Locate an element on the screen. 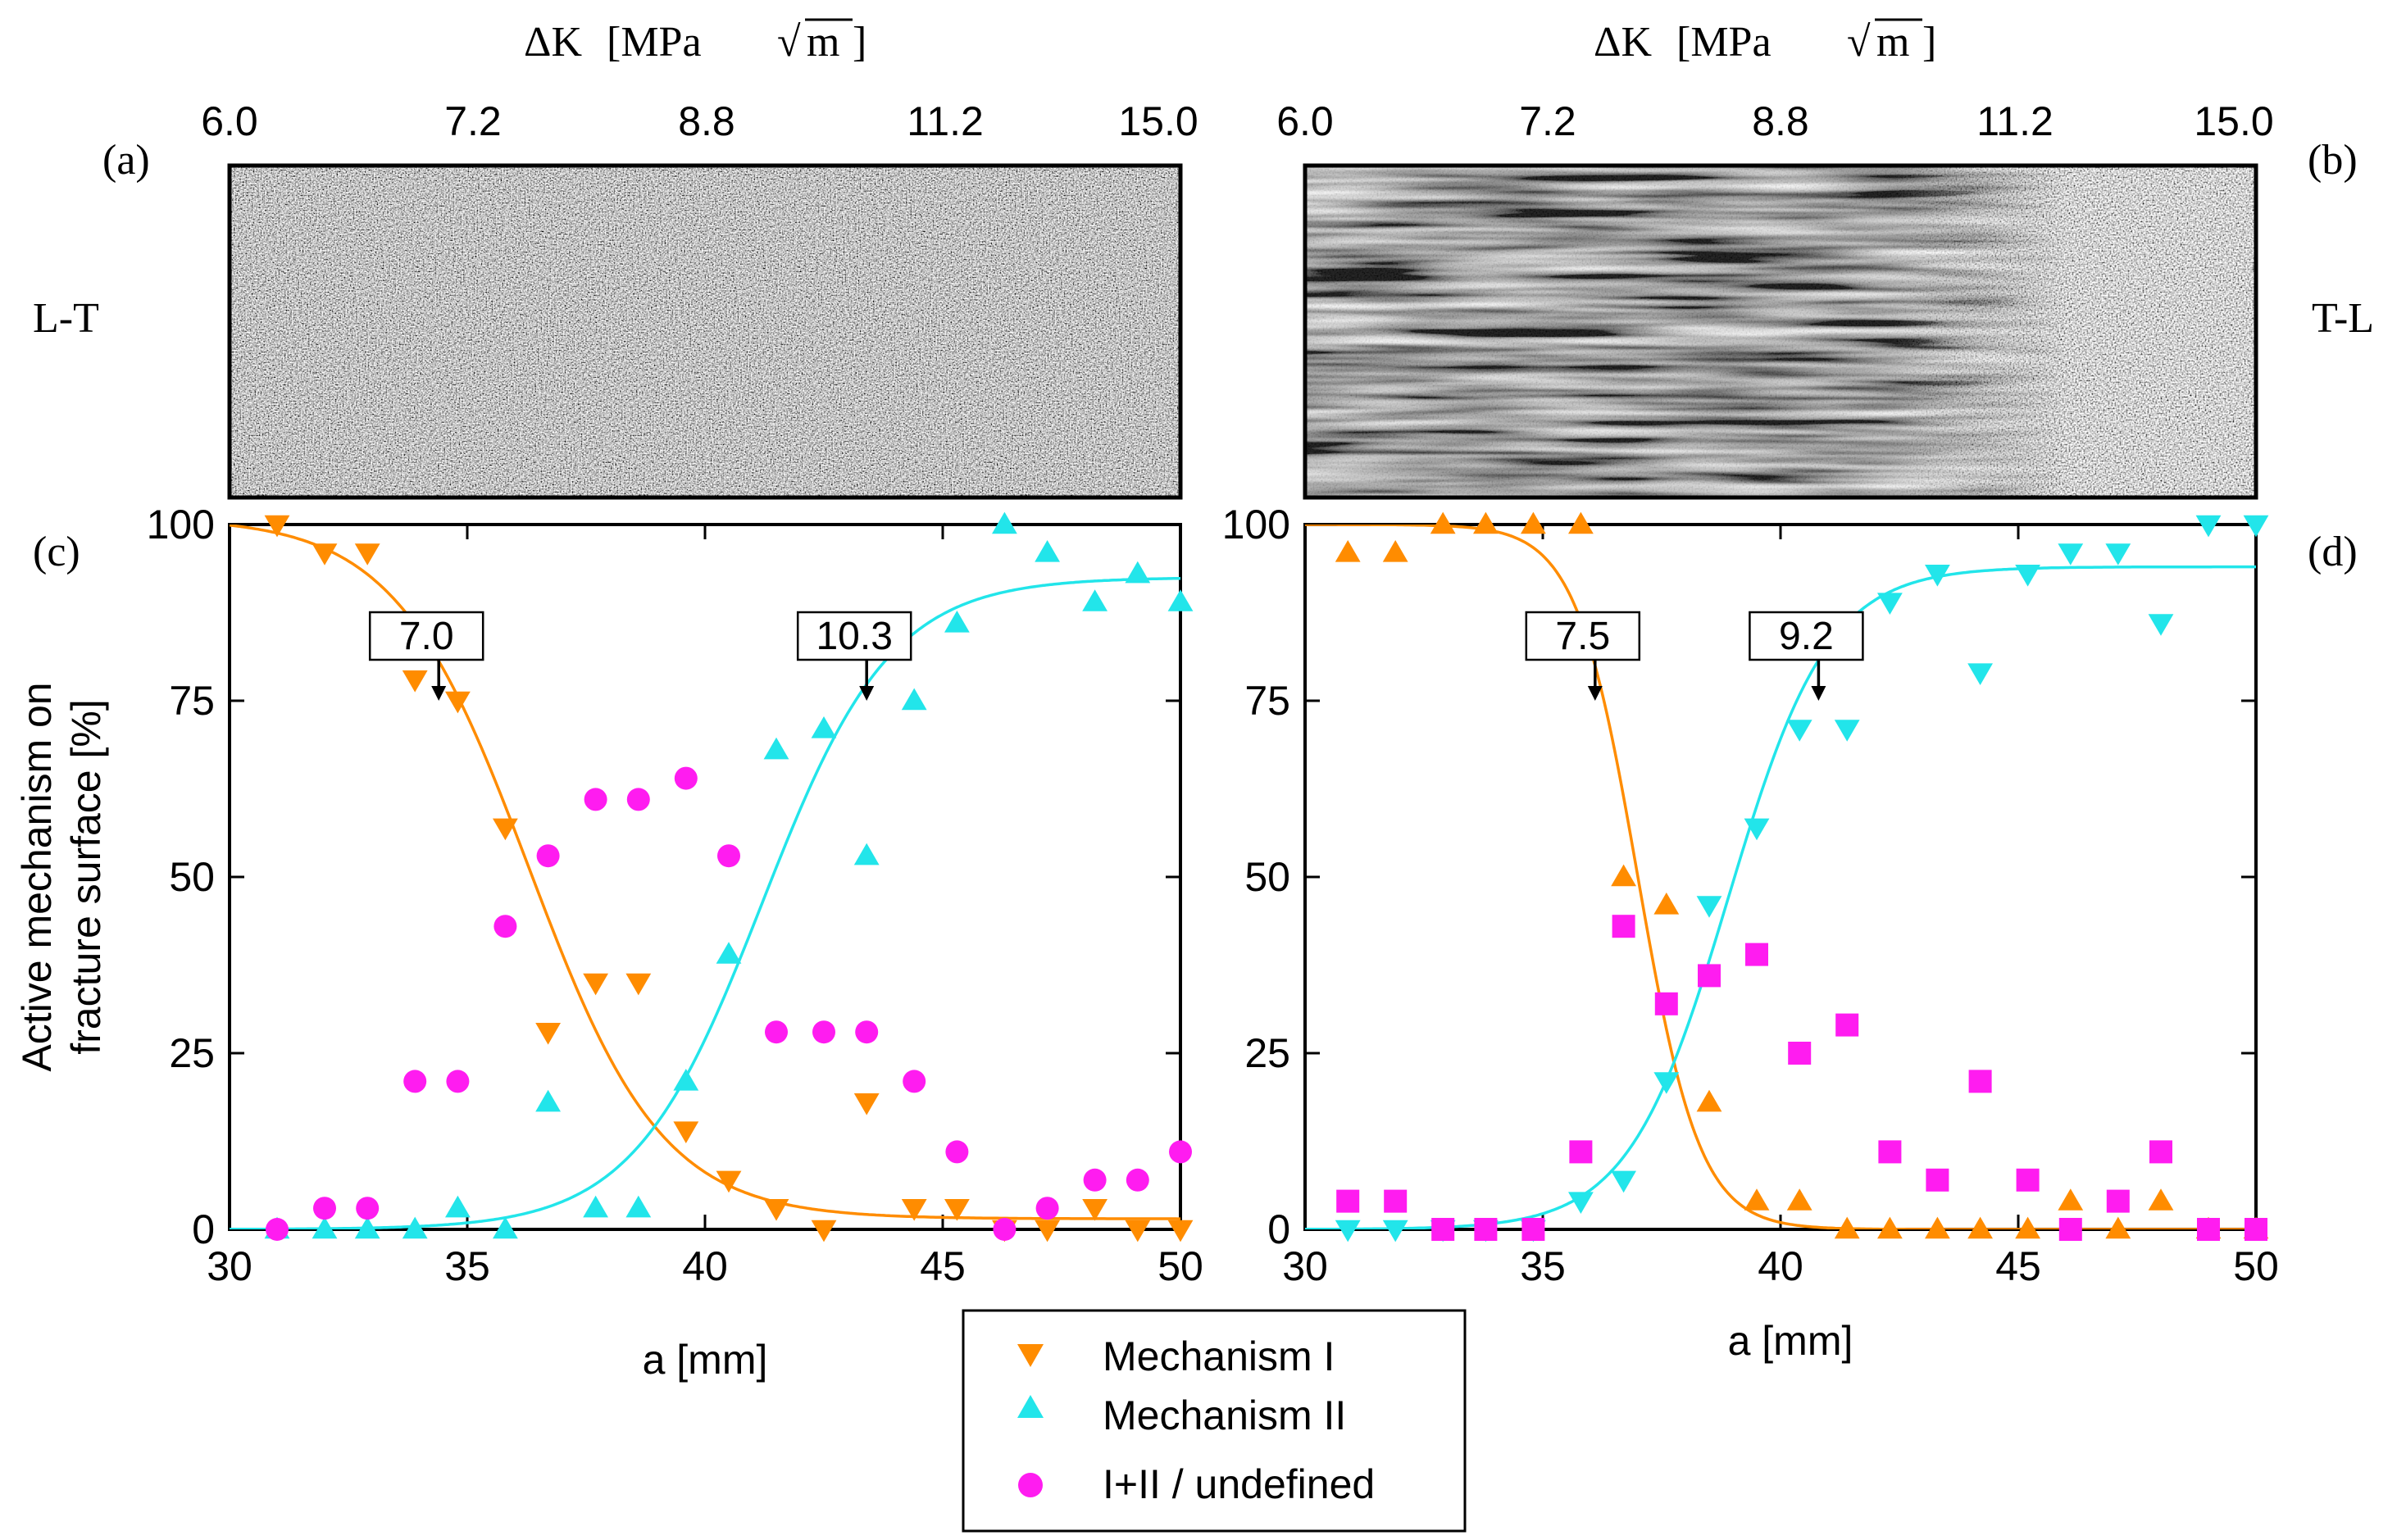  legend-label-mechanism-2: Mechanism II is located at coordinates (1224, 1415).